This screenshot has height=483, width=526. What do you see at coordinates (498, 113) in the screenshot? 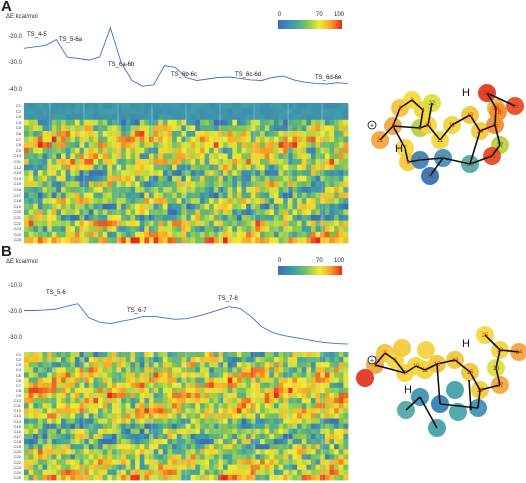
I see `atom-label-a: 18` at bounding box center [498, 113].